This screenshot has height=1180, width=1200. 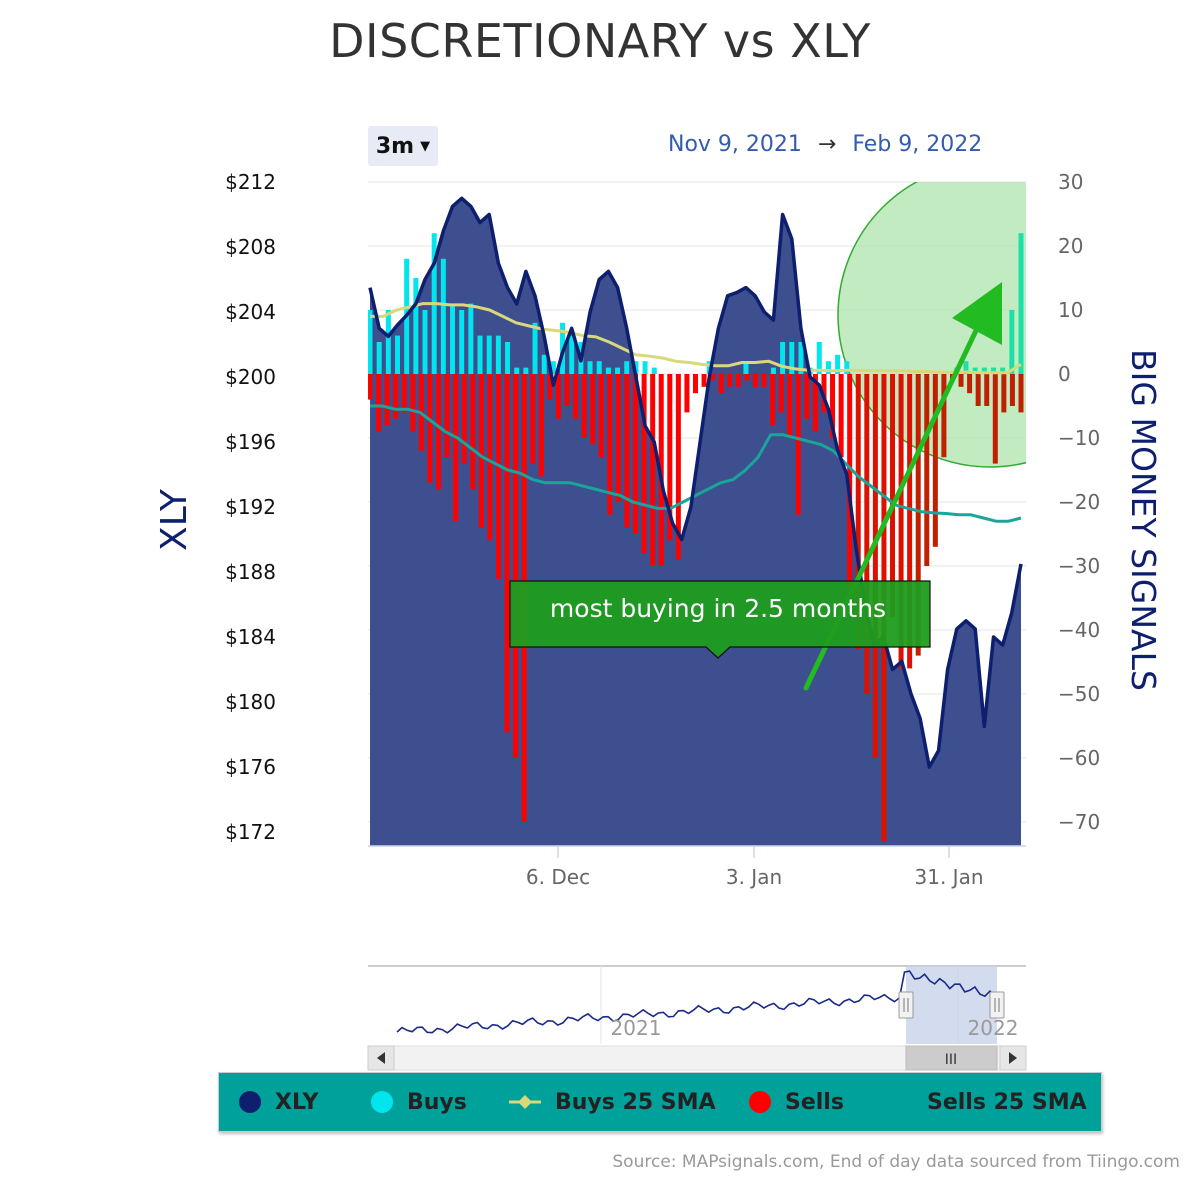 I want to click on legend-label: Sells 25 SMA, so click(x=1007, y=1102).